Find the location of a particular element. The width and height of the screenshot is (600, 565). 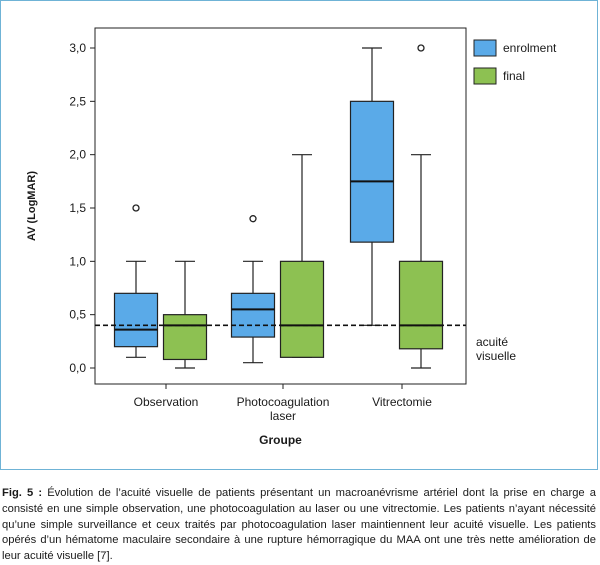

legend-swatch-final is located at coordinates (485, 76).